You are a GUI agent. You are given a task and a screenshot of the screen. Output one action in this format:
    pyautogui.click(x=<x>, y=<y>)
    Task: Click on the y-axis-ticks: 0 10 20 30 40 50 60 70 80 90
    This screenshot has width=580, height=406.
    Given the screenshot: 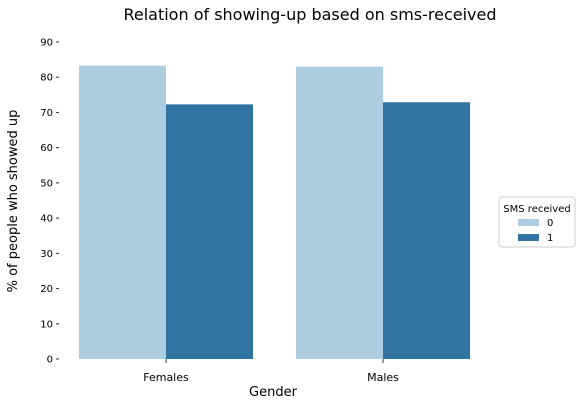 What is the action you would take?
    pyautogui.click(x=49, y=202)
    